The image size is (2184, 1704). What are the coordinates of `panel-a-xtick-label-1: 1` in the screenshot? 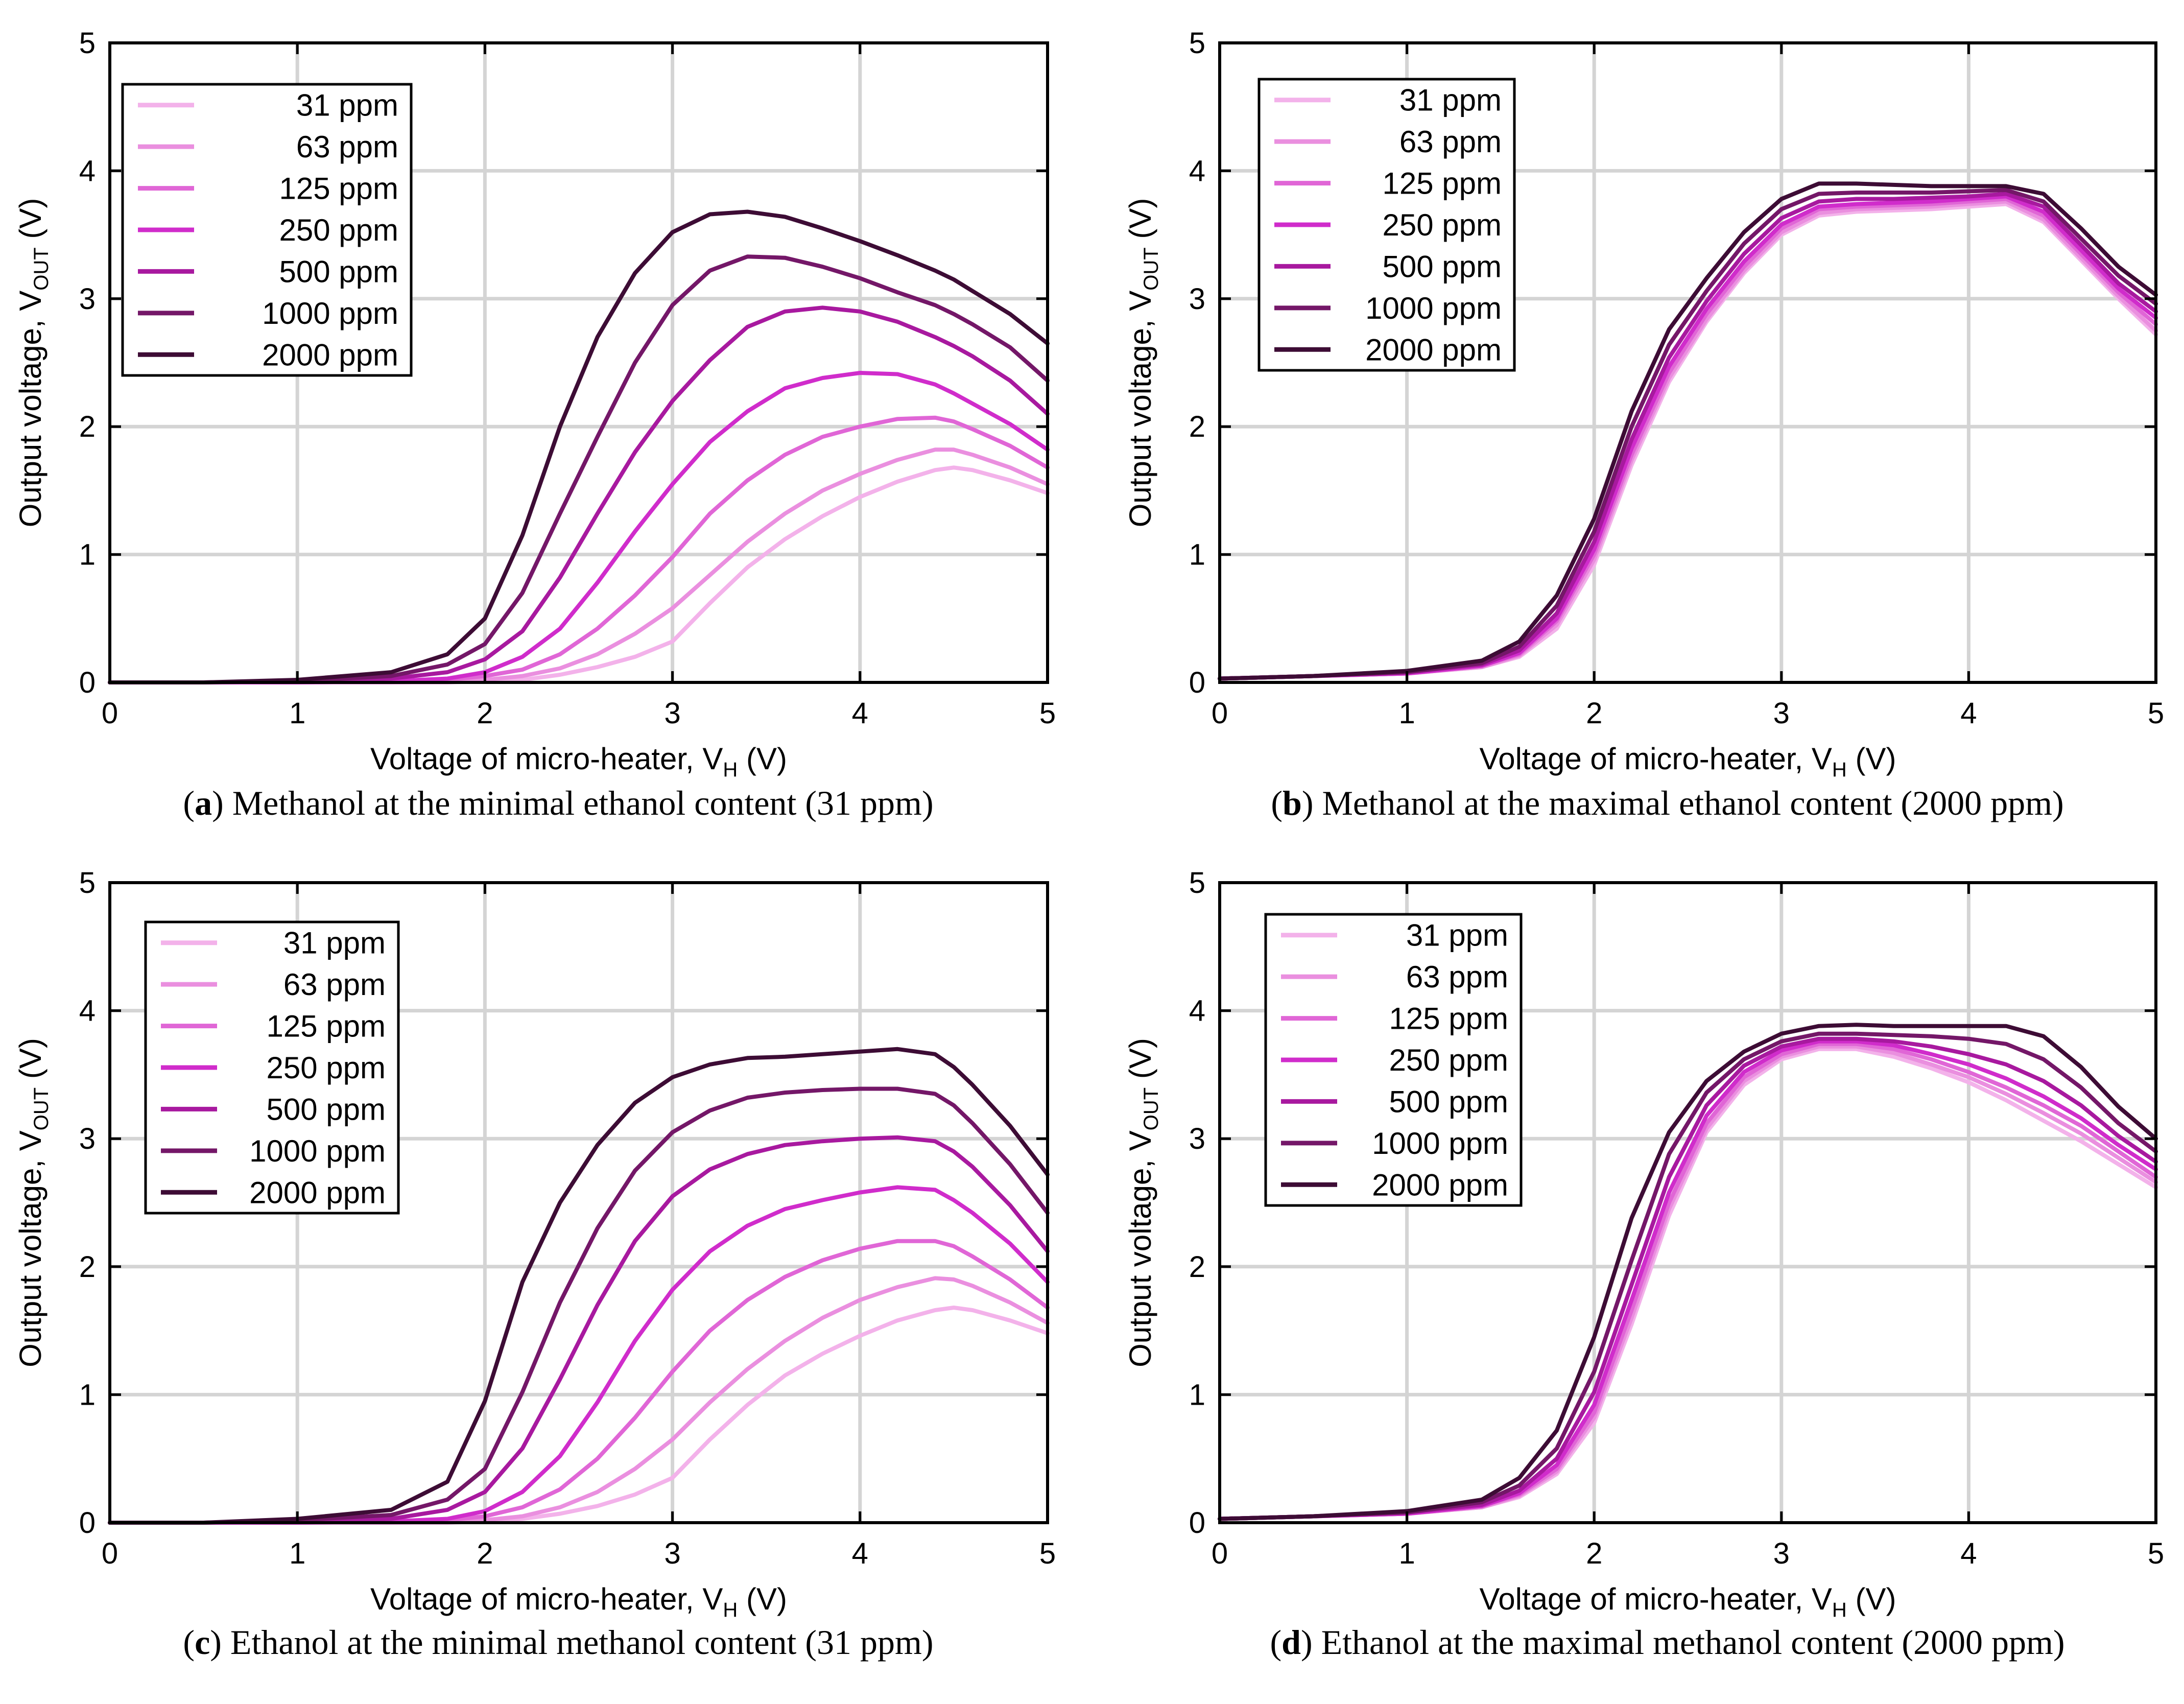 It's located at (297, 713).